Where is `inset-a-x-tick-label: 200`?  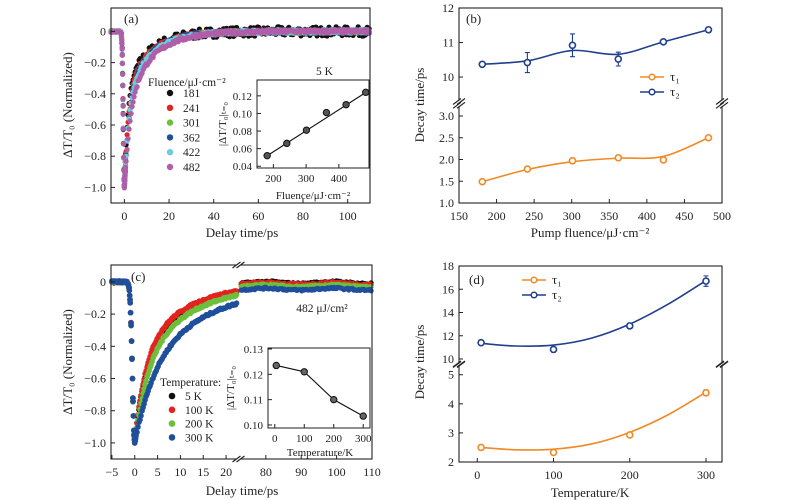 inset-a-x-tick-label: 200 is located at coordinates (273, 179).